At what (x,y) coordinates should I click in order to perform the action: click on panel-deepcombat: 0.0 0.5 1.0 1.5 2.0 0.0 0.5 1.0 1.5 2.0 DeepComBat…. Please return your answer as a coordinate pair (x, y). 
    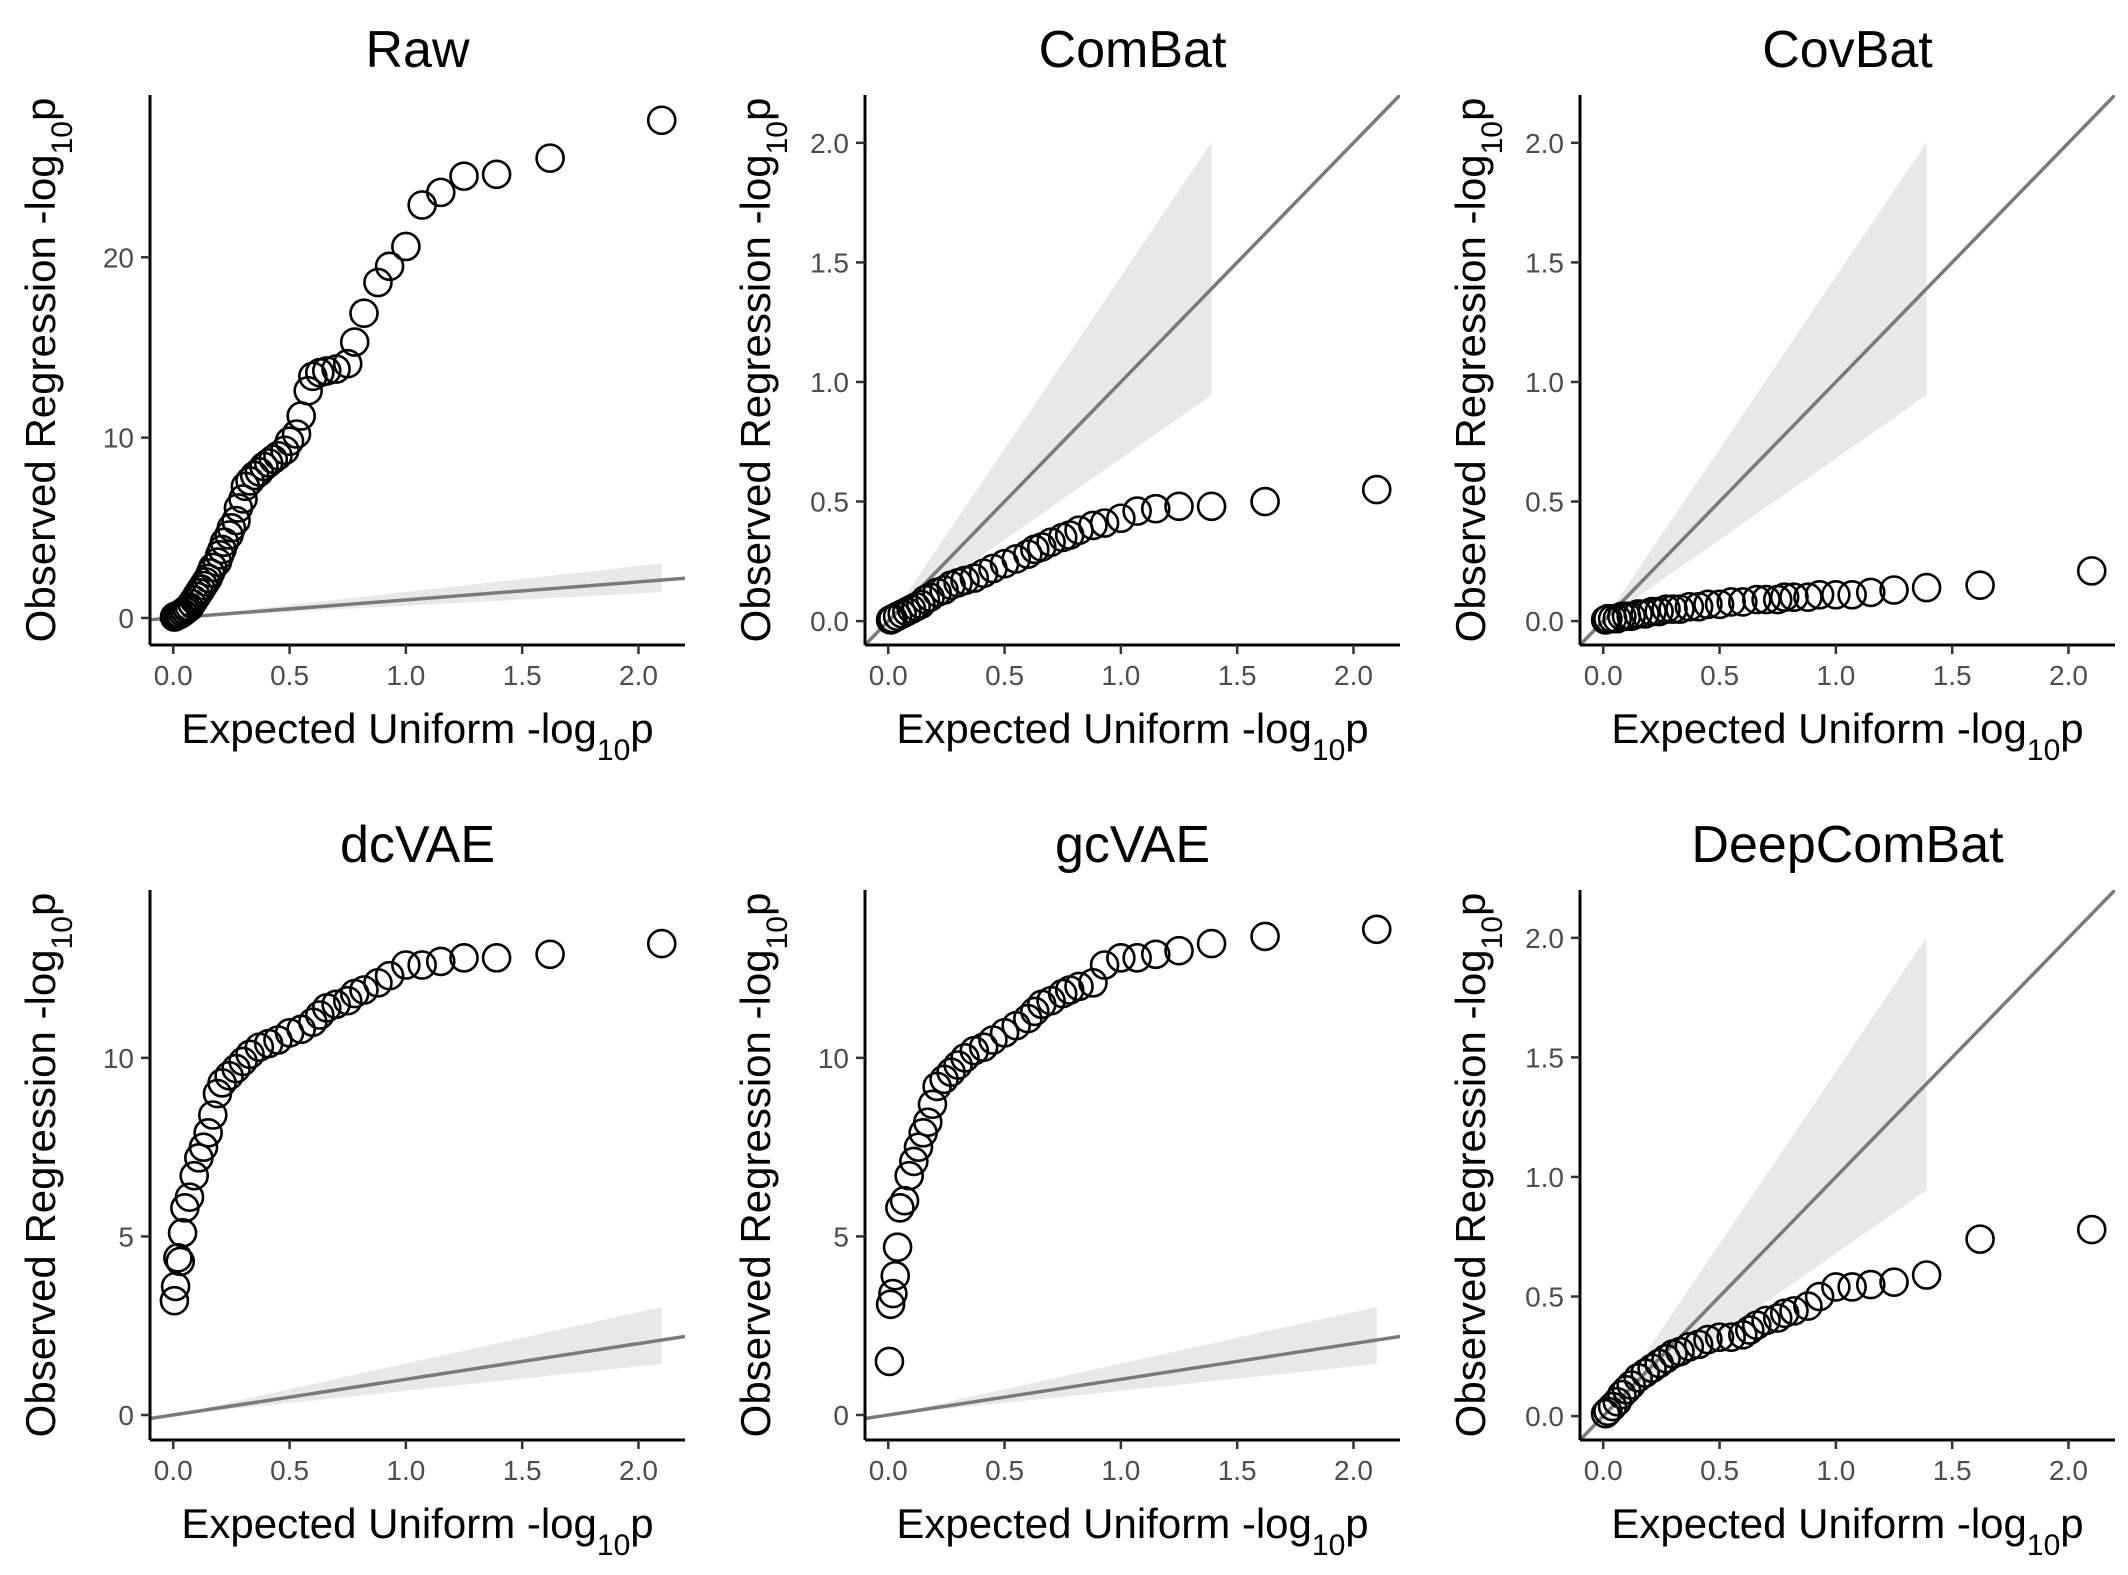
    Looking at the image, I should click on (1781, 1189).